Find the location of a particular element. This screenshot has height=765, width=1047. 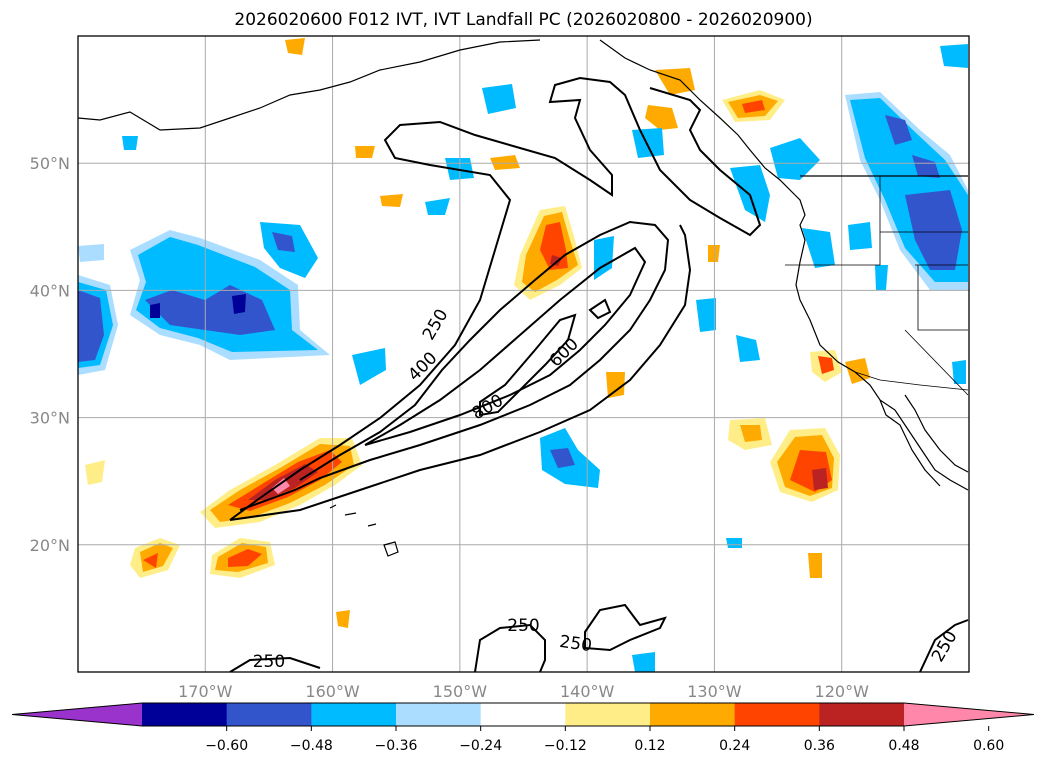

anomaly-blob-small6 is located at coordinates (95, 472).